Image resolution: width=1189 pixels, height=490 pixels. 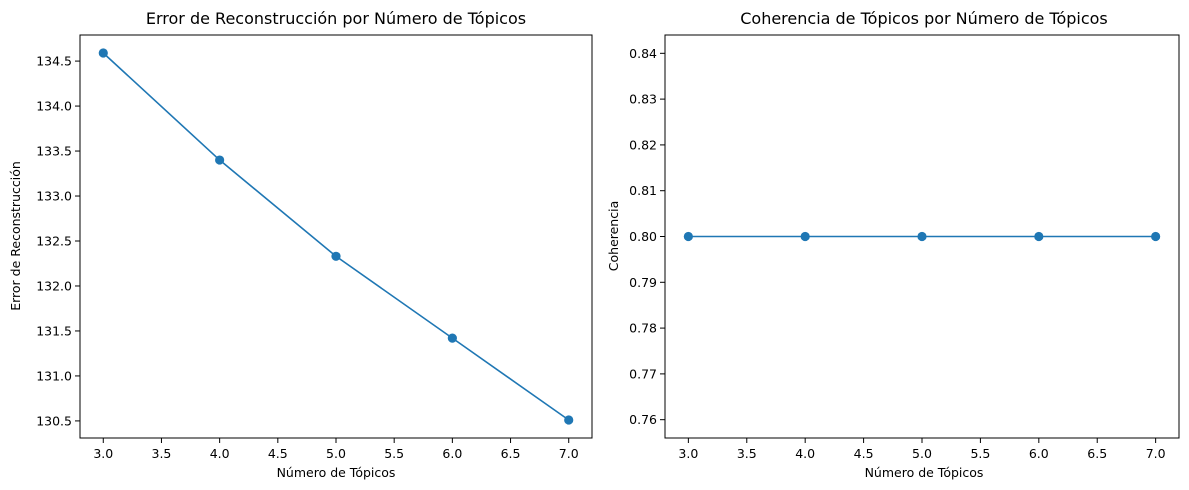 What do you see at coordinates (643, 328) in the screenshot?
I see `y-tick-label: 0.78` at bounding box center [643, 328].